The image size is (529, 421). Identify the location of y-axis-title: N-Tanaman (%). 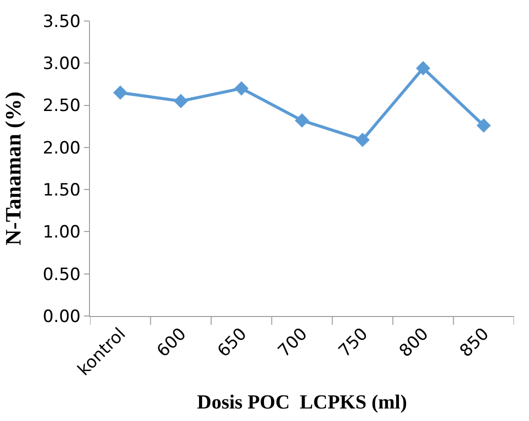
(13, 169).